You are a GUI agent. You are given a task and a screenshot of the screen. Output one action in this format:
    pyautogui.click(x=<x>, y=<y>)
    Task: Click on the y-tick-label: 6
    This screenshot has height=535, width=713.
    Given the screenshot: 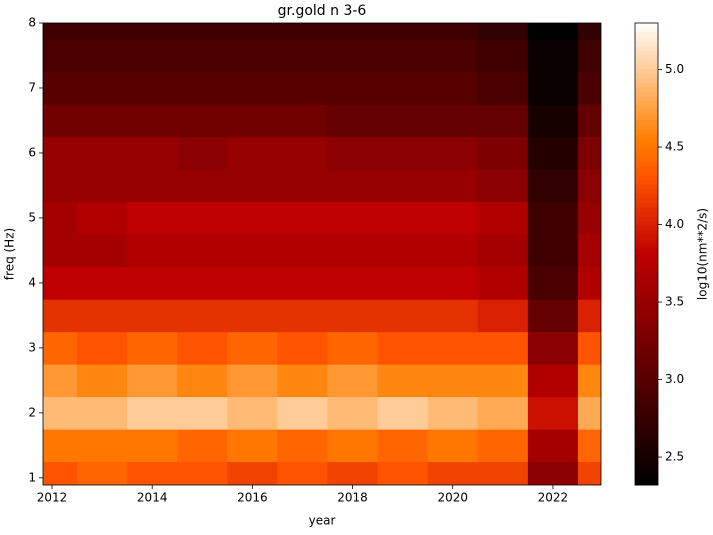 What is the action you would take?
    pyautogui.click(x=32, y=152)
    